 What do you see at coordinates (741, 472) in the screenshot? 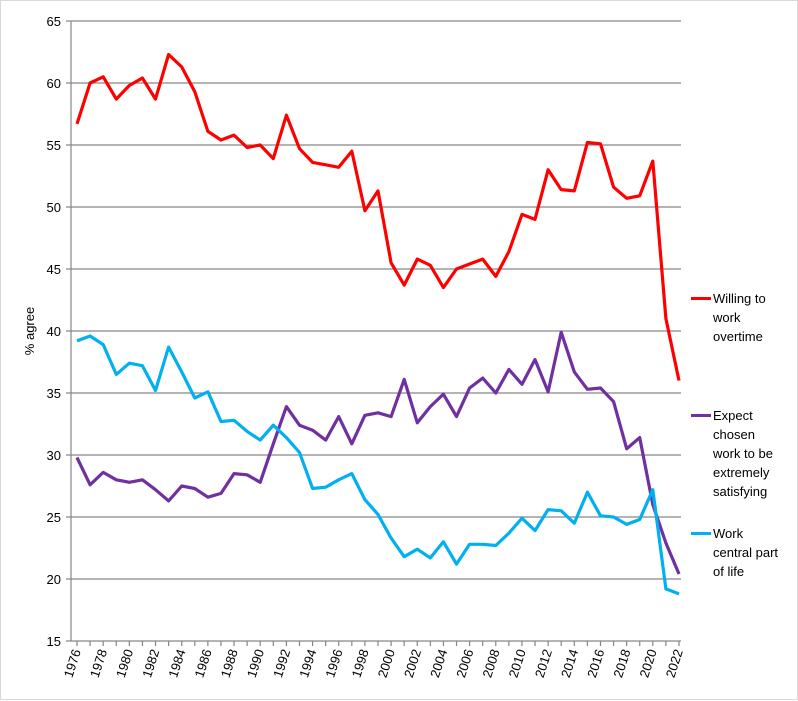
I see `legend-label-line: extremely` at bounding box center [741, 472].